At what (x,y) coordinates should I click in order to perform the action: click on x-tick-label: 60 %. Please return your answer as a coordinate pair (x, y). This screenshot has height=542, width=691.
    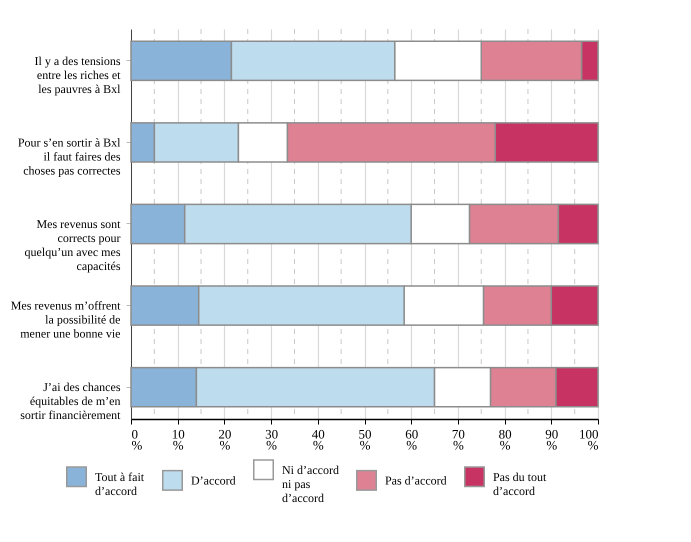
    Looking at the image, I should click on (411, 439).